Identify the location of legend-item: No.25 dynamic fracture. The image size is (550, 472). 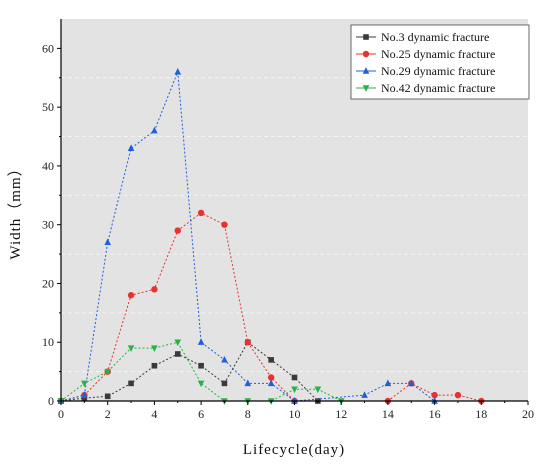
(425, 54).